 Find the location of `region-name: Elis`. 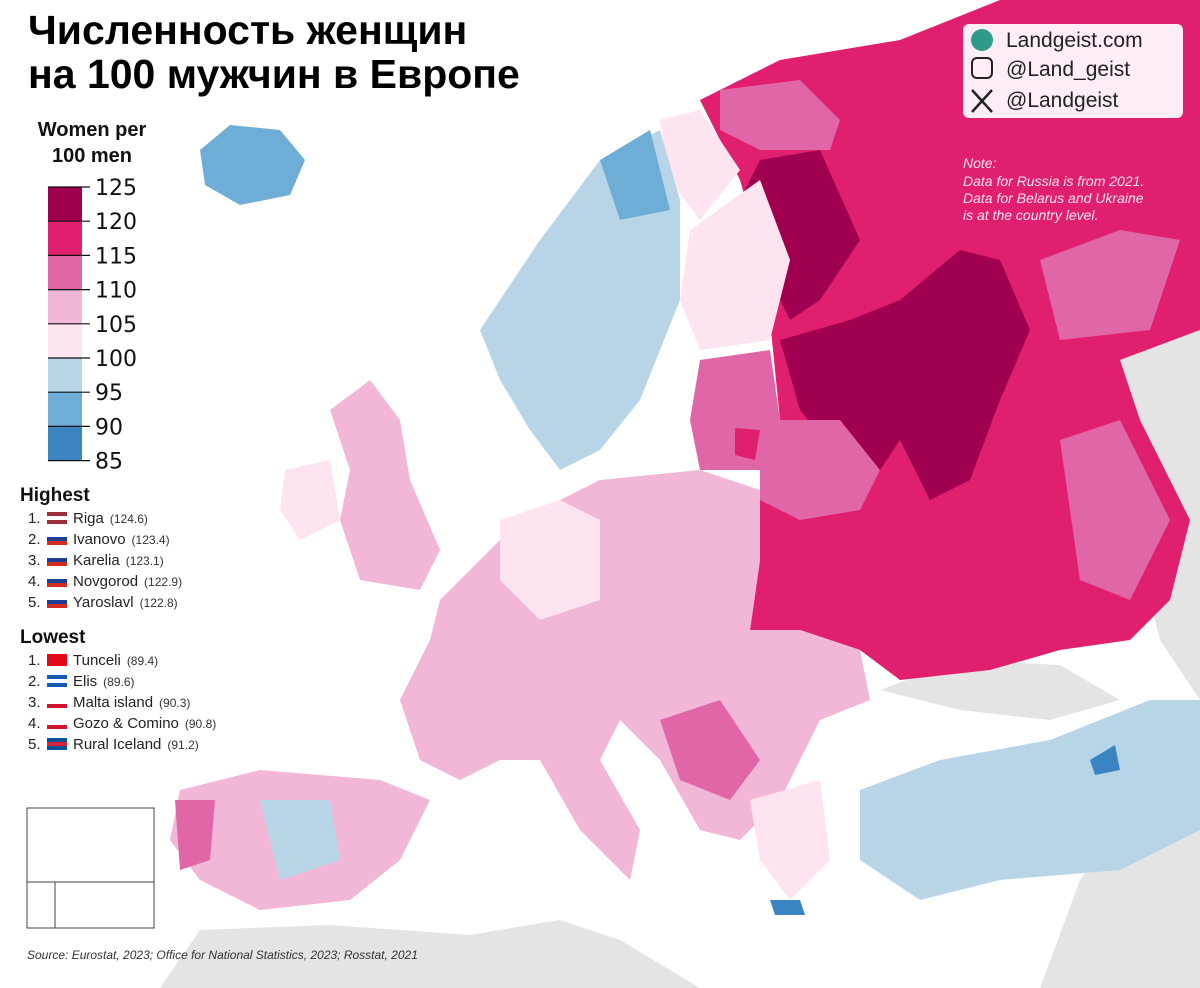

region-name: Elis is located at coordinates (85, 681).